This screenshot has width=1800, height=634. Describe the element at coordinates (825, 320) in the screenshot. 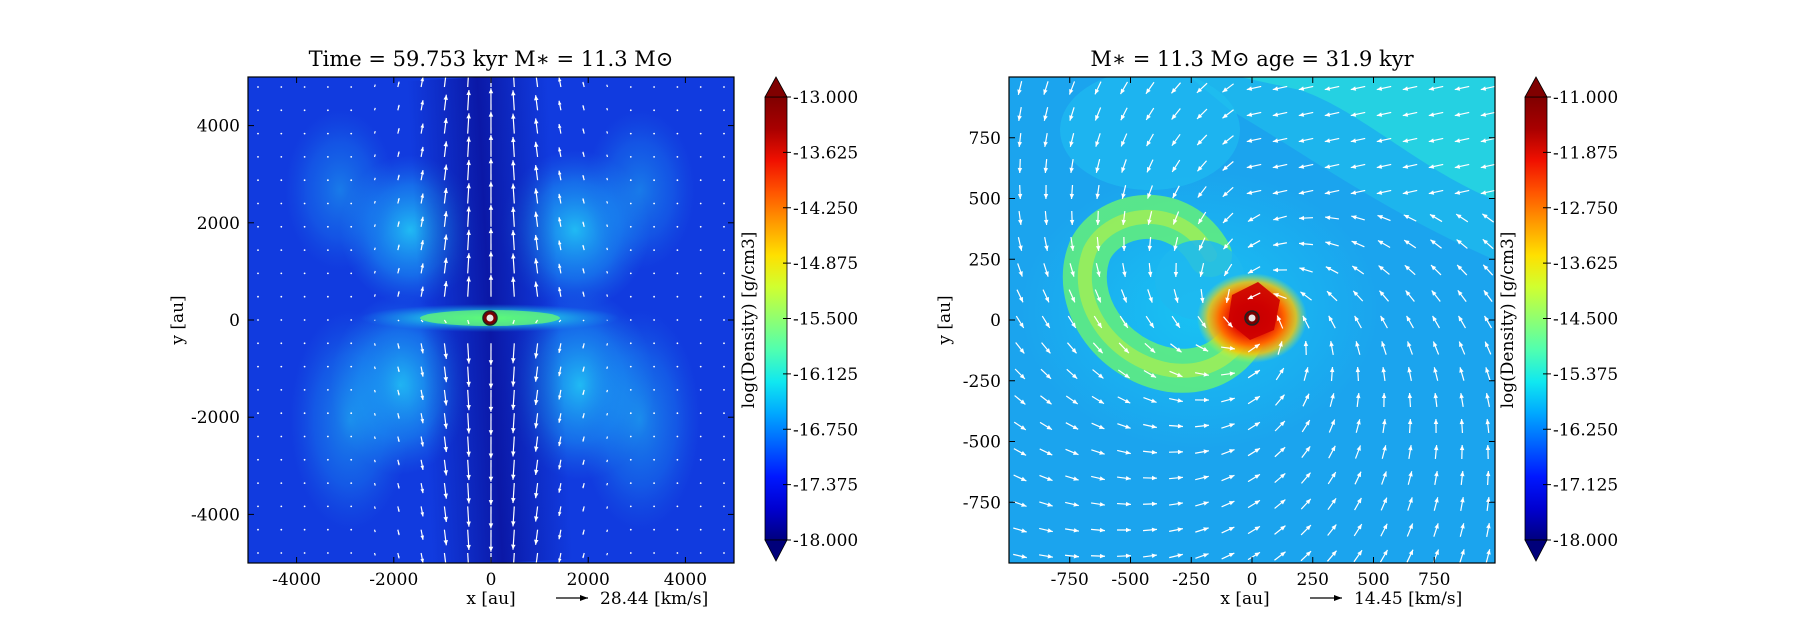

I see `colorbar-tick-label: -15.500` at that location.